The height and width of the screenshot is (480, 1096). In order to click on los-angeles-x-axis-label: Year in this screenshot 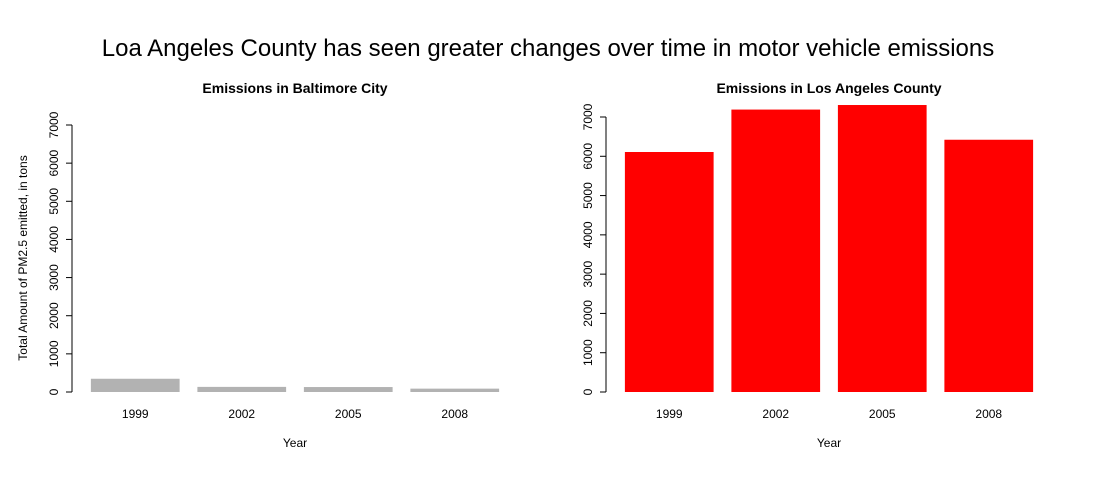, I will do `click(829, 443)`.